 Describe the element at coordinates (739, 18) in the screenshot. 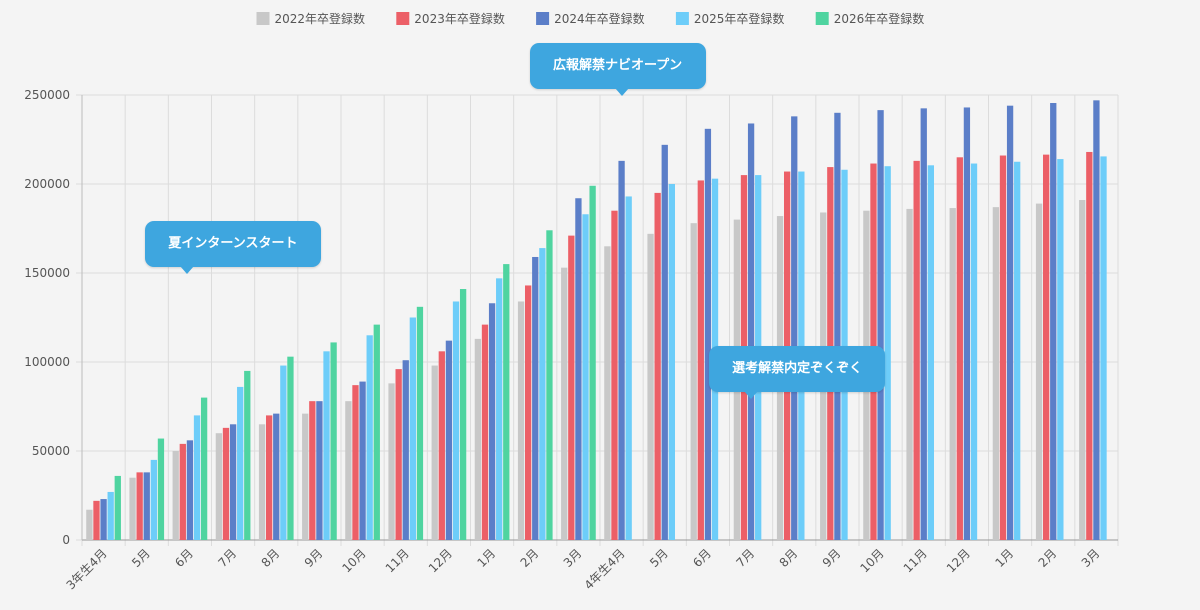

I see `legend-label: 2025年卒登録数` at that location.